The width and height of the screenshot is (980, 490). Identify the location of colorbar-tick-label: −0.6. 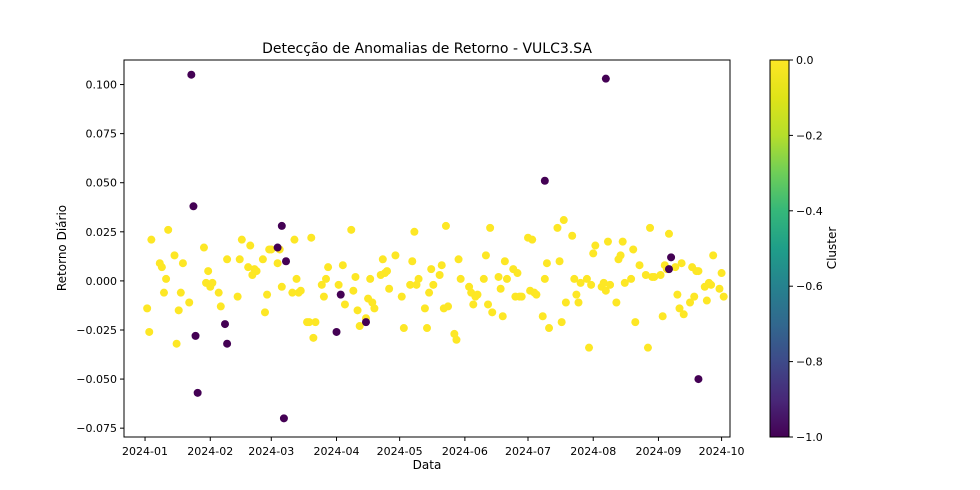
(809, 286).